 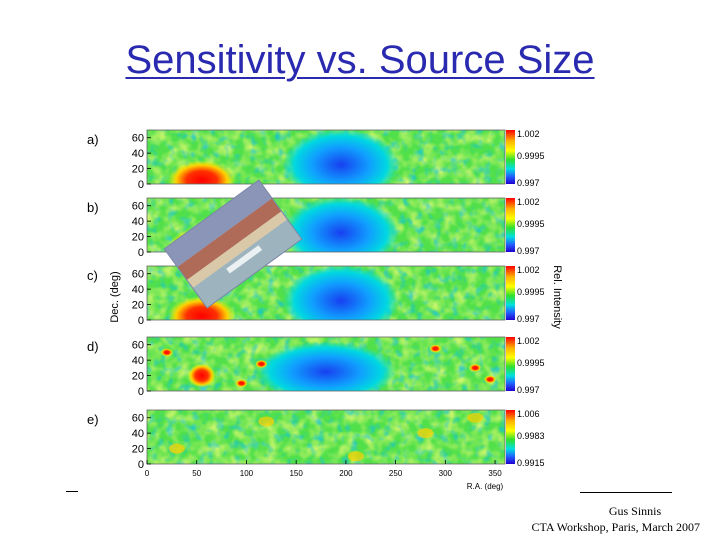 What do you see at coordinates (93, 419) in the screenshot?
I see `panel-label: e)` at bounding box center [93, 419].